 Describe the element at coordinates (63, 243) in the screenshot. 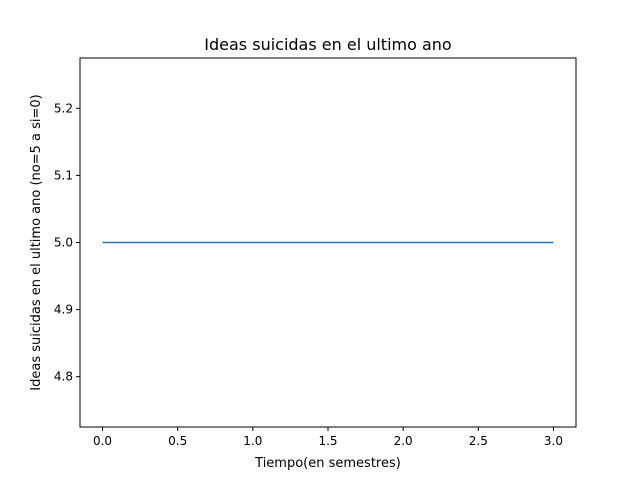

I see `y-tick-label: 5.0` at that location.